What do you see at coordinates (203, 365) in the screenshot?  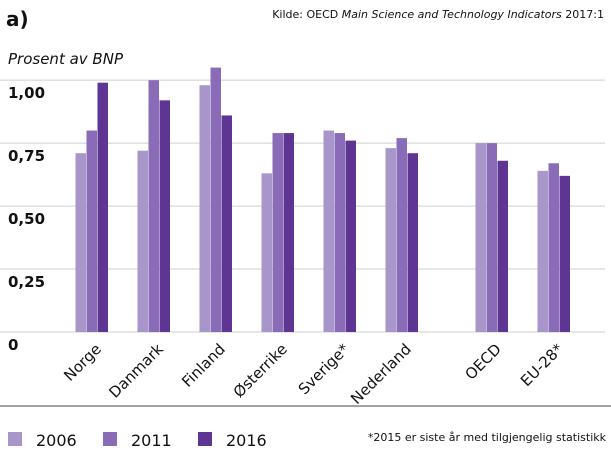 I see `x-tick-label: Finland` at bounding box center [203, 365].